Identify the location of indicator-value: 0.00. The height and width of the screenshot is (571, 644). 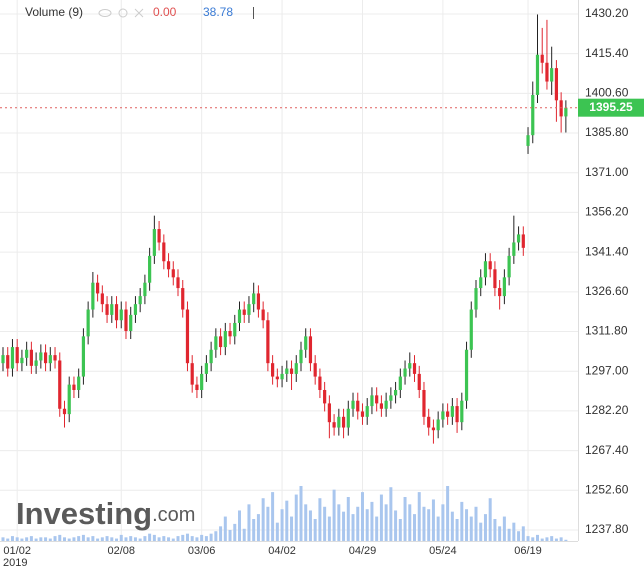
(165, 12).